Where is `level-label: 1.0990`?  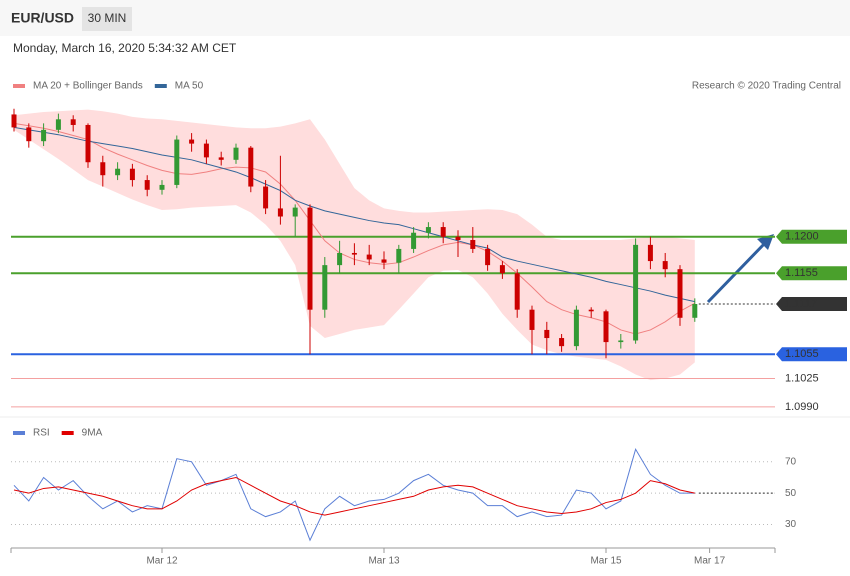 level-label: 1.0990 is located at coordinates (802, 407).